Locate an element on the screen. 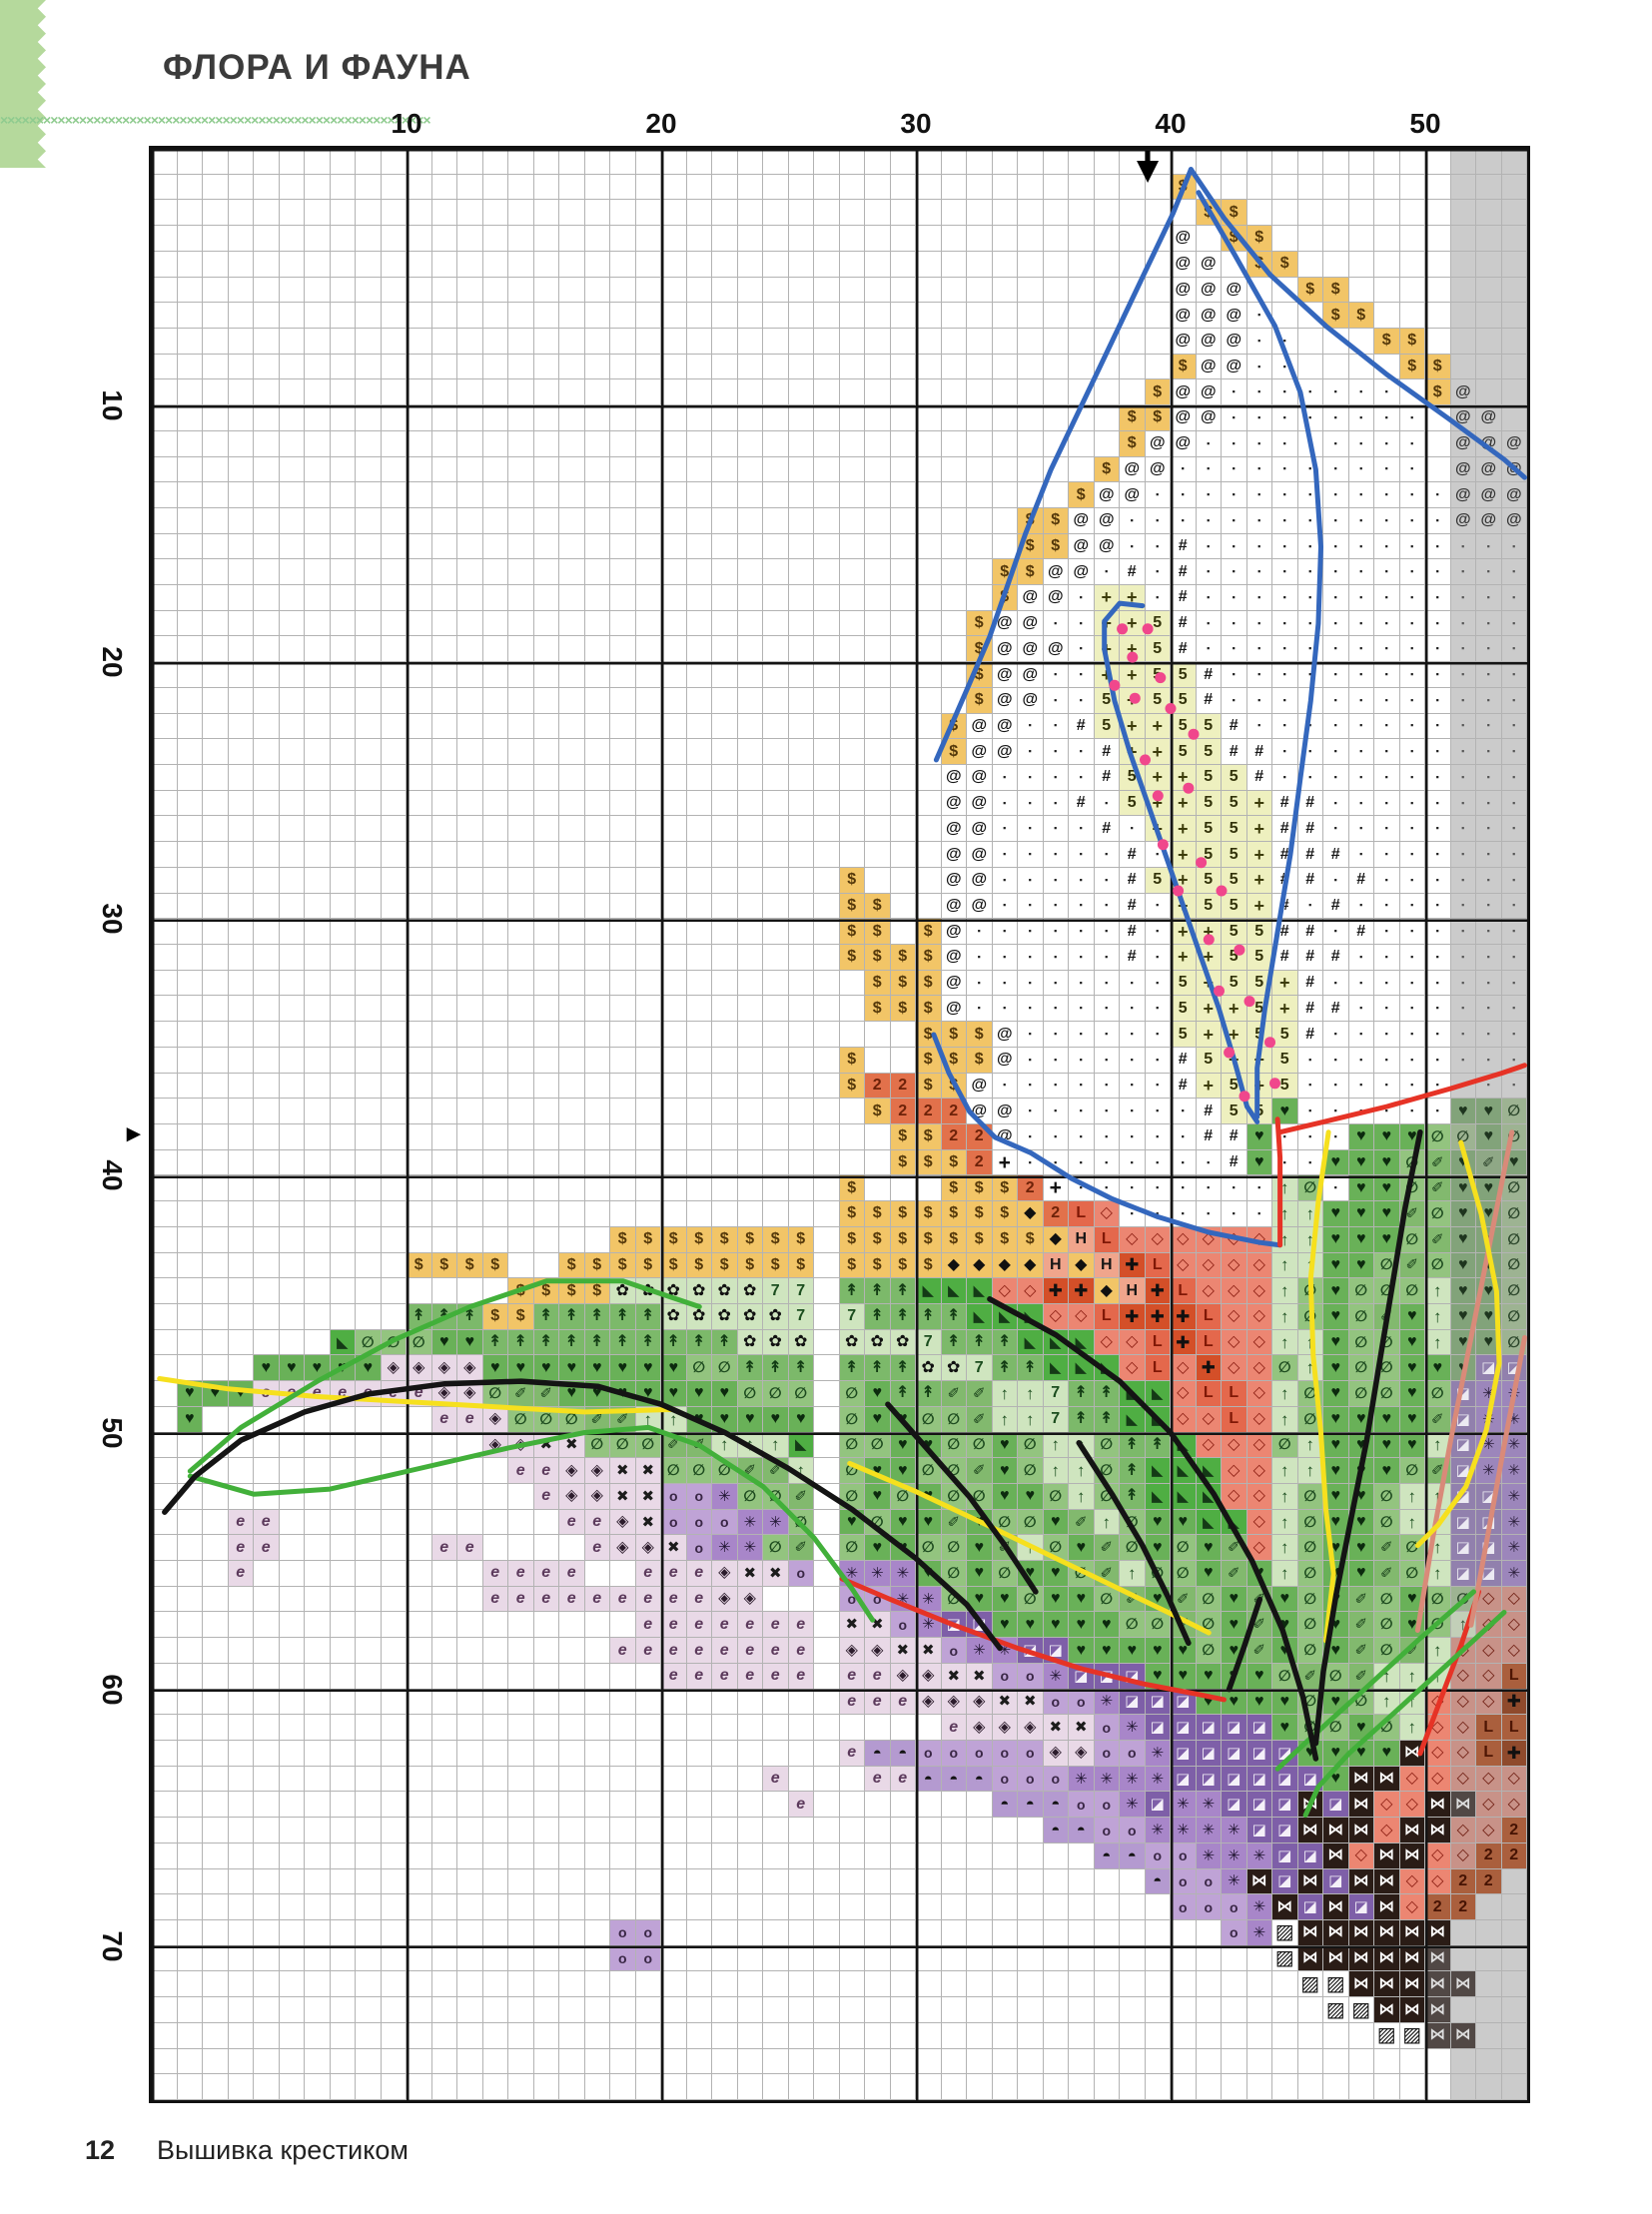  stitch-cell: ✳ is located at coordinates (1514, 1574).